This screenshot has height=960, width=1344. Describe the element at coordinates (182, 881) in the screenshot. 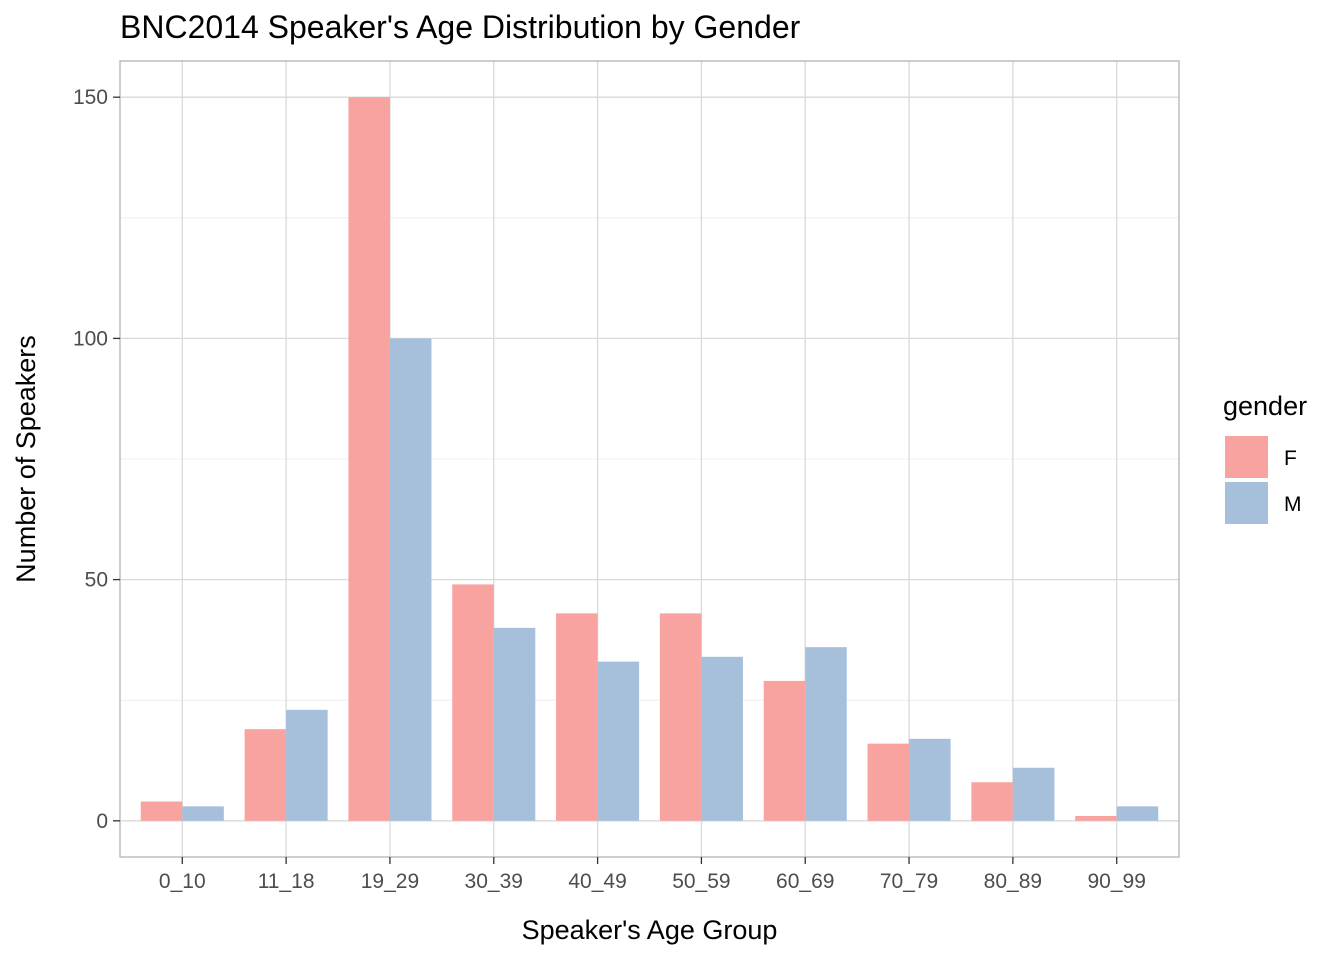

I see `x-tick-label: 0_10` at that location.